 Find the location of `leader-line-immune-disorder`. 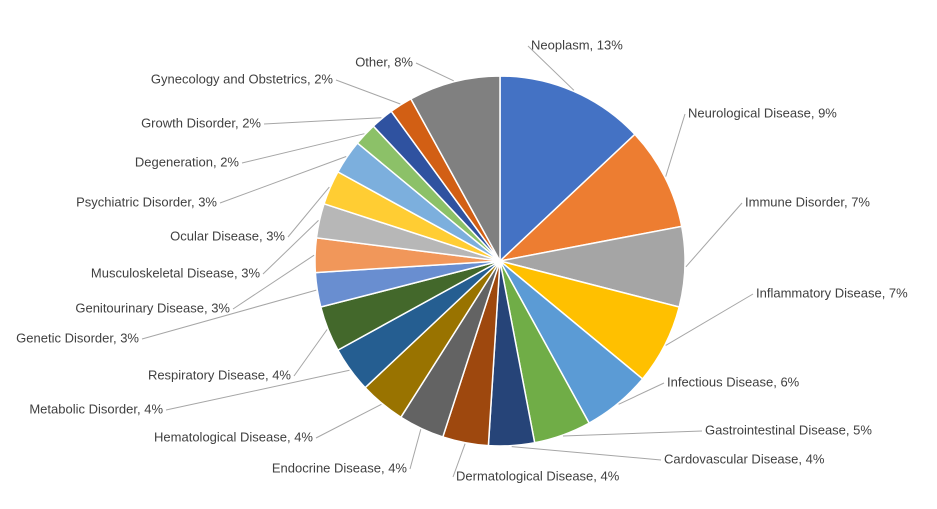

leader-line-immune-disorder is located at coordinates (714, 235).